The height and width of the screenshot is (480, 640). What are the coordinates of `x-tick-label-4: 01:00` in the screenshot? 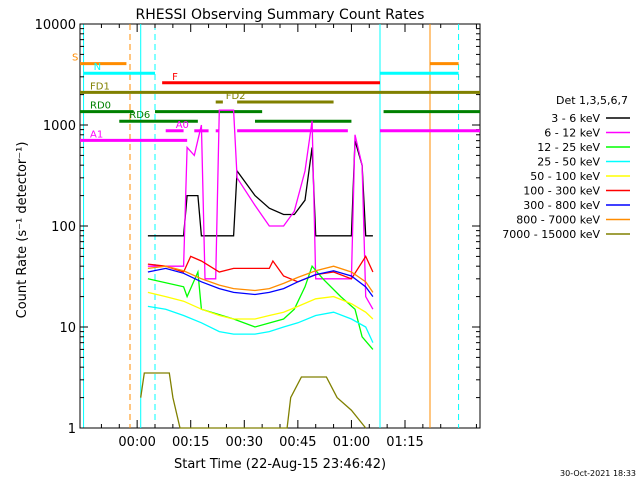 It's located at (351, 442).